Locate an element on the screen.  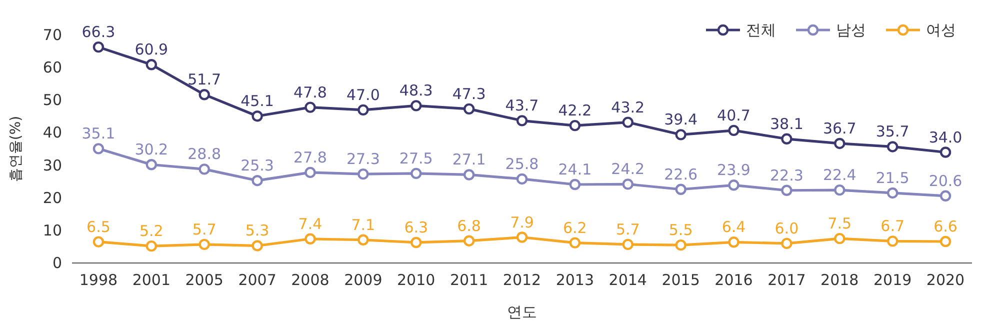
data-label: 42.2 is located at coordinates (575, 111).